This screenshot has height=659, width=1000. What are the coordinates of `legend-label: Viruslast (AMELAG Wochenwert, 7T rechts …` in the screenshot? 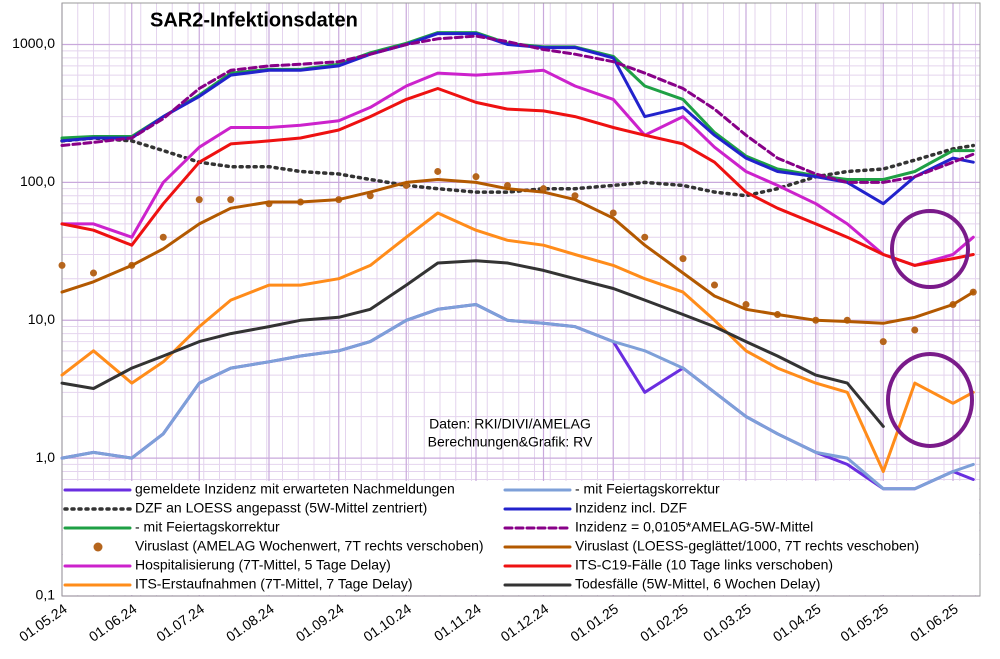 It's located at (309, 546).